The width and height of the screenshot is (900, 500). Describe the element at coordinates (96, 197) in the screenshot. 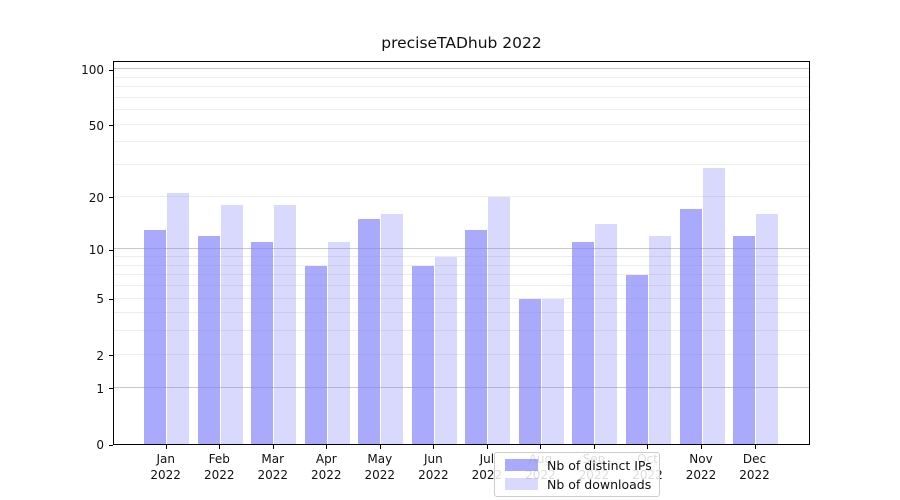

I see `y-tick-label-20: 20` at that location.